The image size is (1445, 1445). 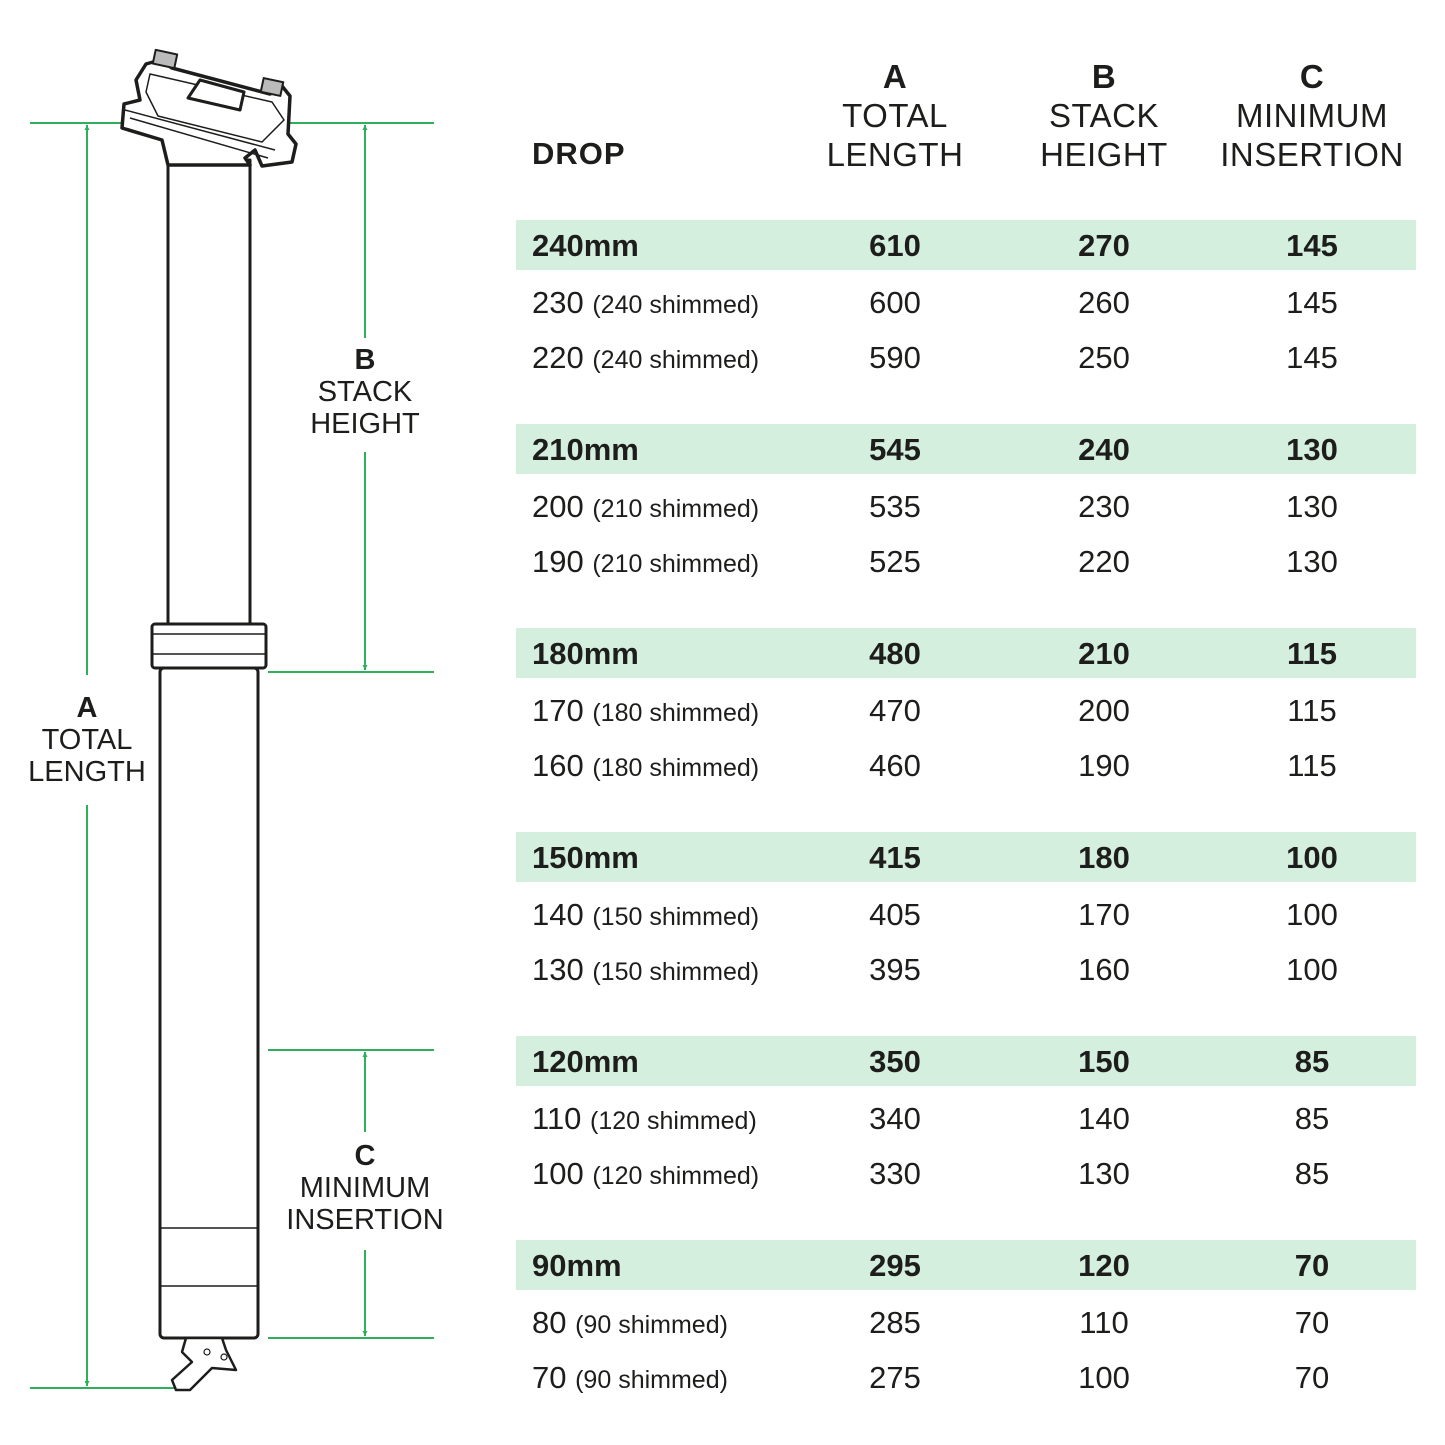 What do you see at coordinates (895, 506) in the screenshot?
I see `total-length-cell: 535` at bounding box center [895, 506].